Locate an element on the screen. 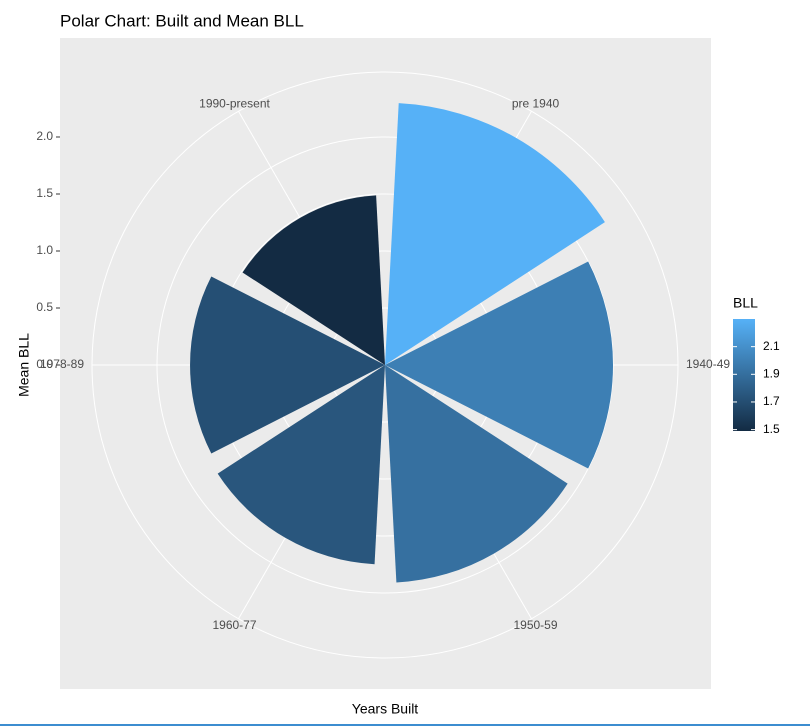  x-axis-title: Years Built is located at coordinates (385, 709).